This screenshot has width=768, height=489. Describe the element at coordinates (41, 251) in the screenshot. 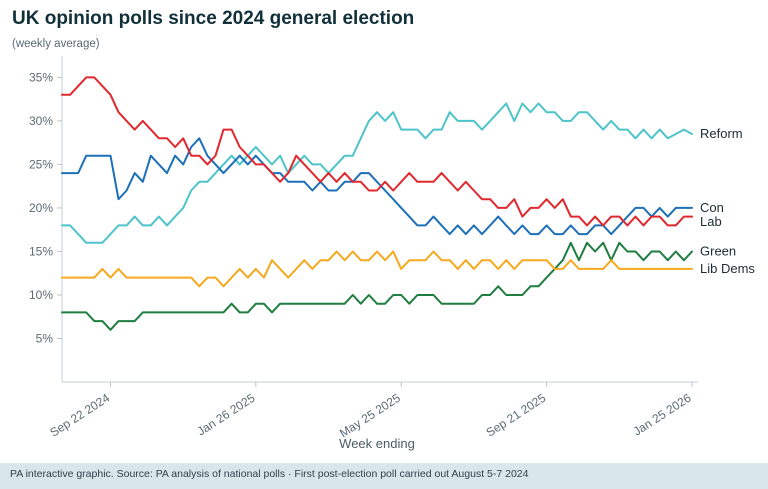

I see `y-tick-label: 15%` at that location.